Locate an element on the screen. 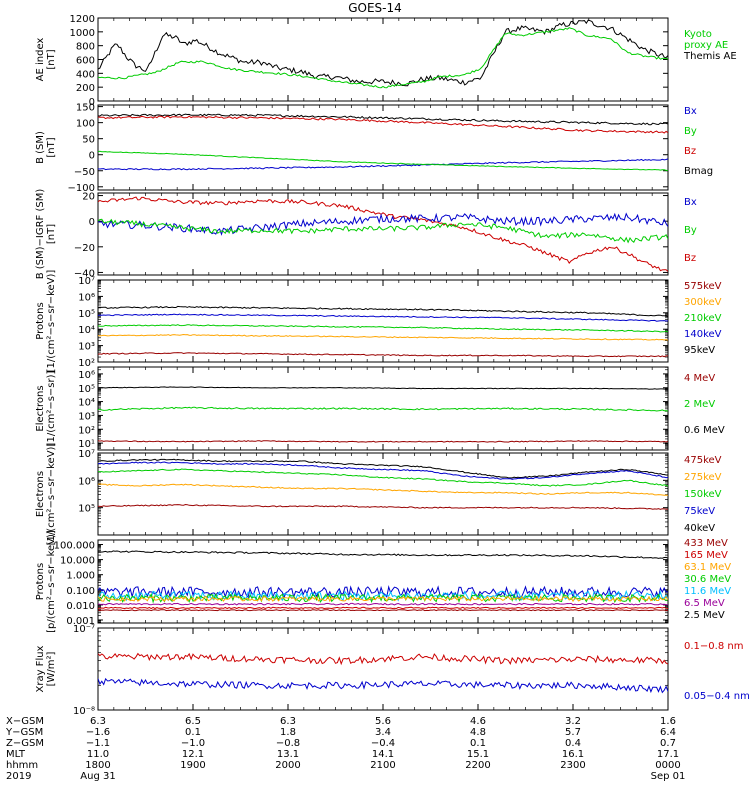  ephemeris-row-label: MLT is located at coordinates (16, 754).